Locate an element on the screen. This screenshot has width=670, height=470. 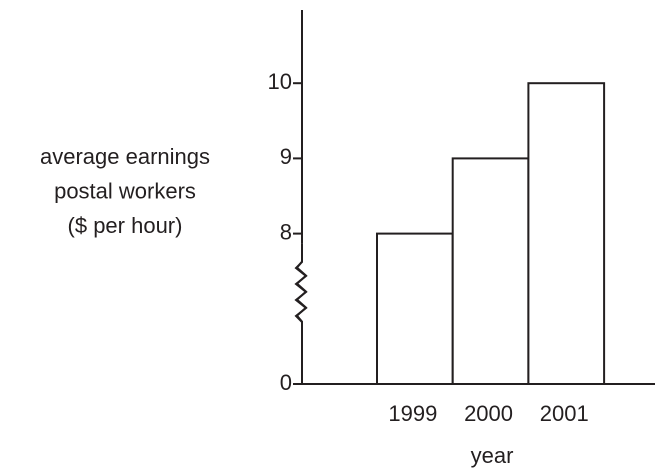
y-tick-label: 10 is located at coordinates (280, 81).